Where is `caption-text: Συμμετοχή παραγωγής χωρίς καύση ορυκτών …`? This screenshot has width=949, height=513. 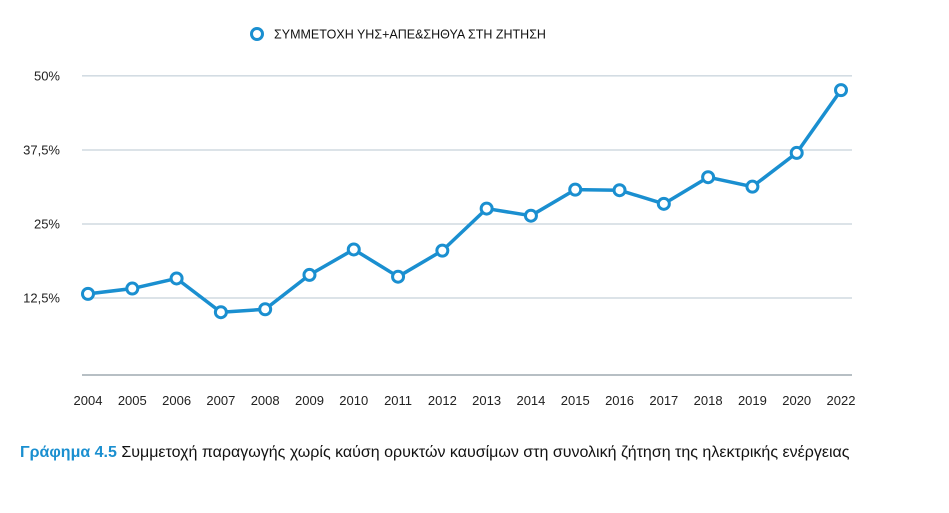 caption-text: Συμμετοχή παραγωγής χωρίς καύση ορυκτών … is located at coordinates (485, 452).